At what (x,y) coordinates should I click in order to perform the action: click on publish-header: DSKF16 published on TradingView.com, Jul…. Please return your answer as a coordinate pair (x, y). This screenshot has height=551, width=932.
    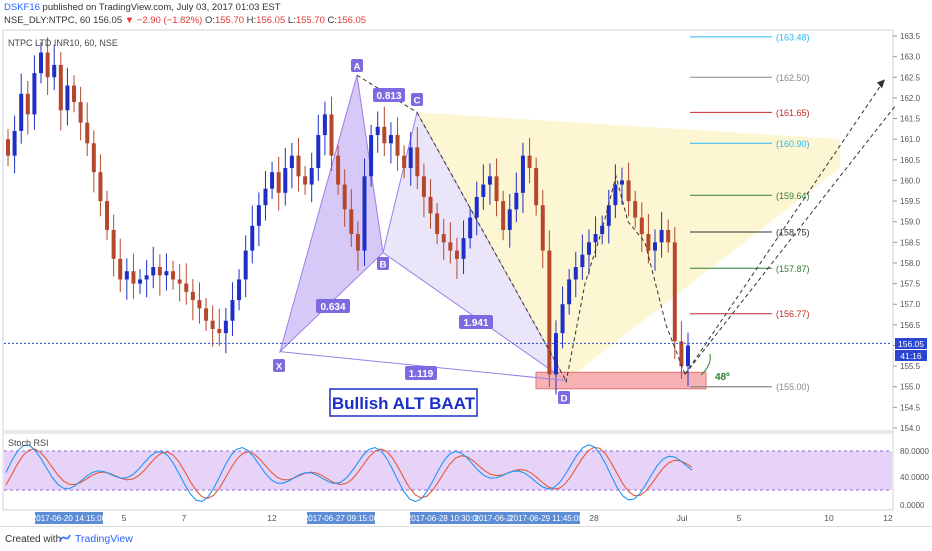
    Looking at the image, I should click on (142, 7).